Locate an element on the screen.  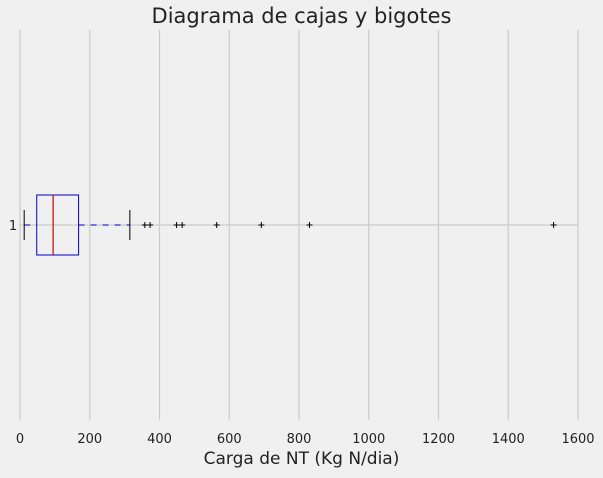
x-tick-label: 400 is located at coordinates (159, 439).